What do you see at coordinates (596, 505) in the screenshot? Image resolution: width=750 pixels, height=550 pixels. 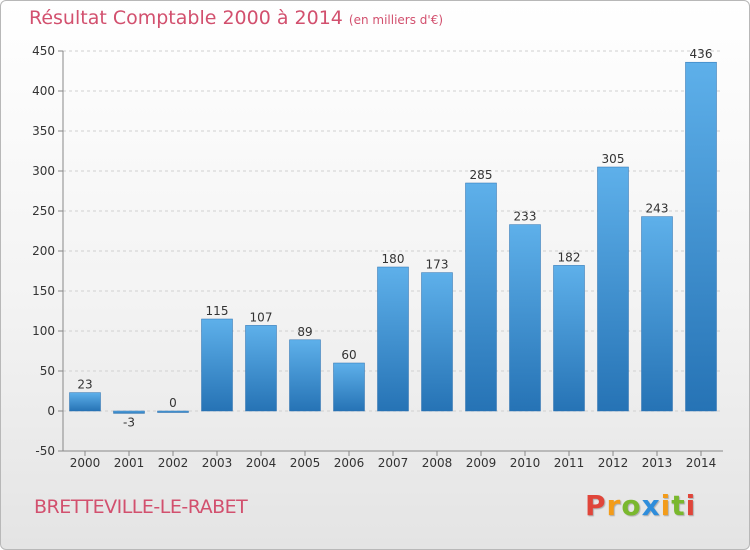 I see `logo-letter: P` at bounding box center [596, 505].